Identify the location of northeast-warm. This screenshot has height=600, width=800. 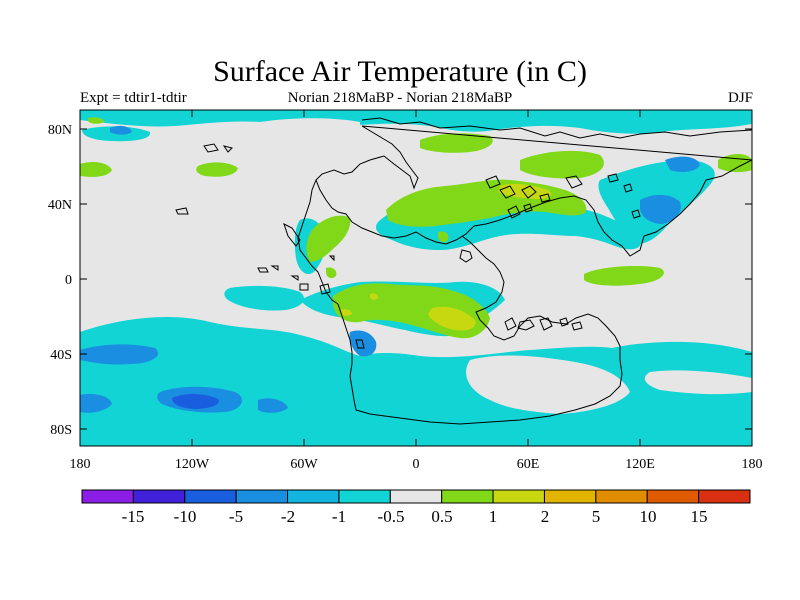
(735, 163).